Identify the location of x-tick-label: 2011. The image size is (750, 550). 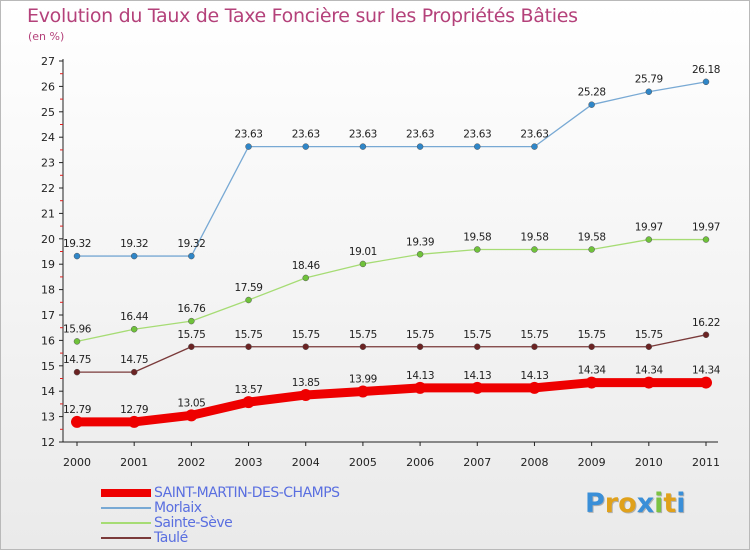
(706, 462).